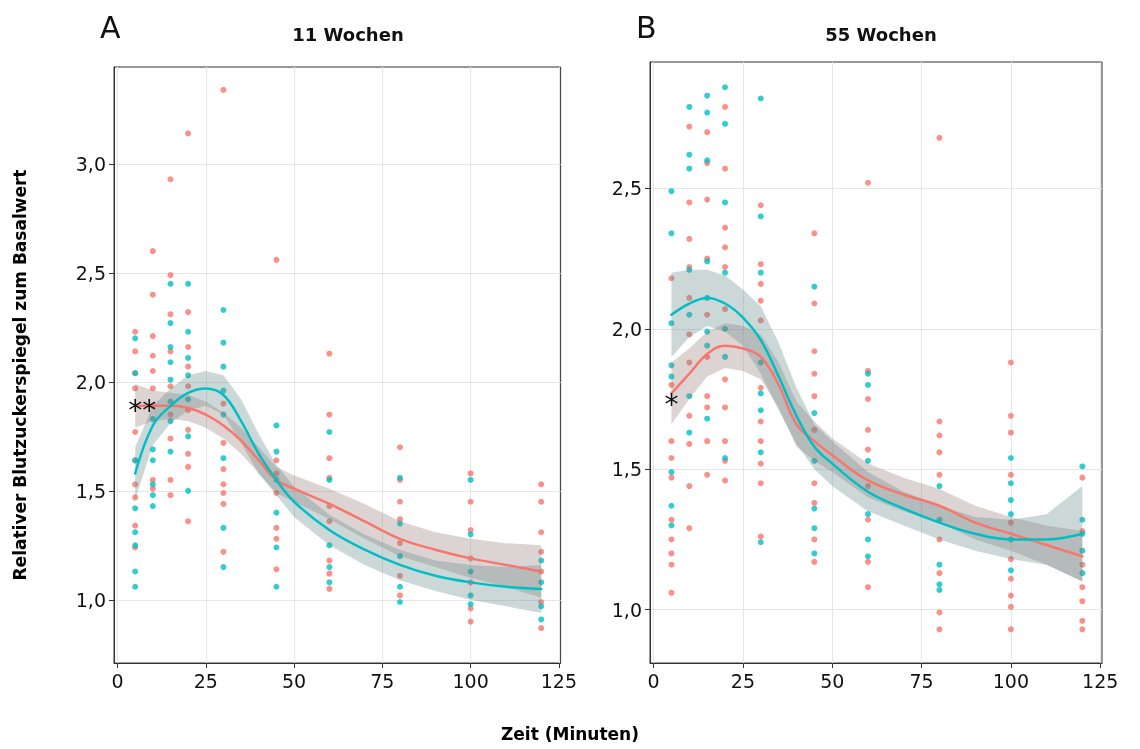 This screenshot has height=749, width=1140. Describe the element at coordinates (671, 405) in the screenshot. I see `annotation: *` at that location.